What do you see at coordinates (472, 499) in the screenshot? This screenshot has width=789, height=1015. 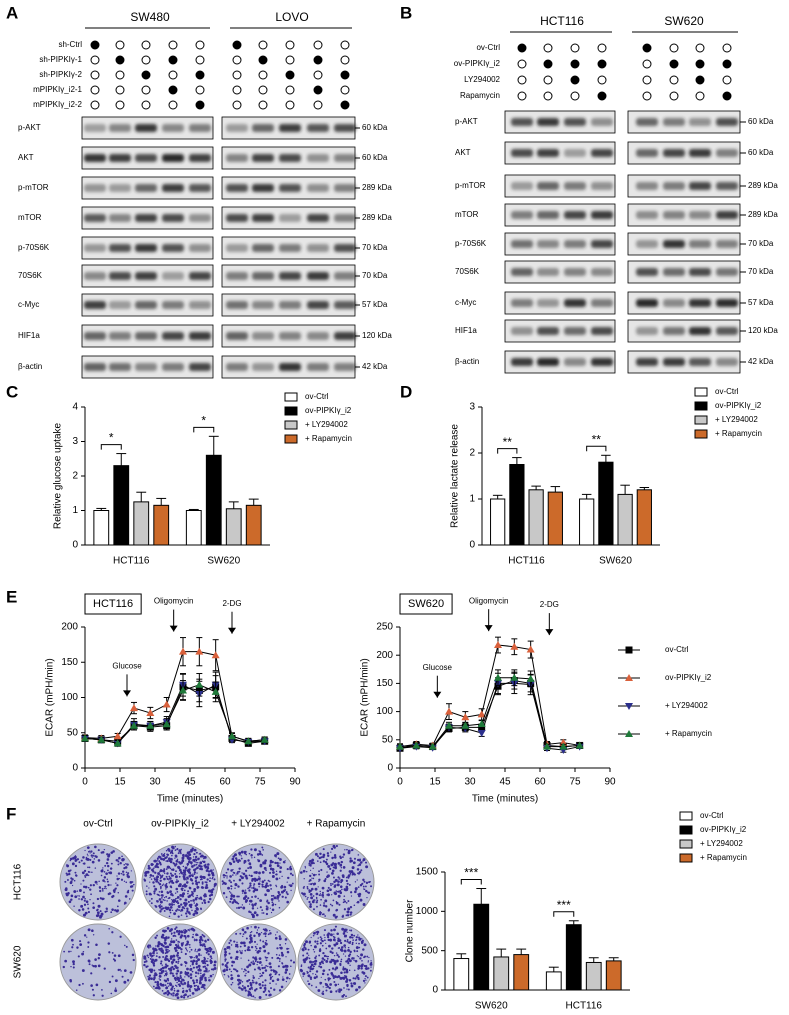 I see `y-tick-label: 1` at bounding box center [472, 499].